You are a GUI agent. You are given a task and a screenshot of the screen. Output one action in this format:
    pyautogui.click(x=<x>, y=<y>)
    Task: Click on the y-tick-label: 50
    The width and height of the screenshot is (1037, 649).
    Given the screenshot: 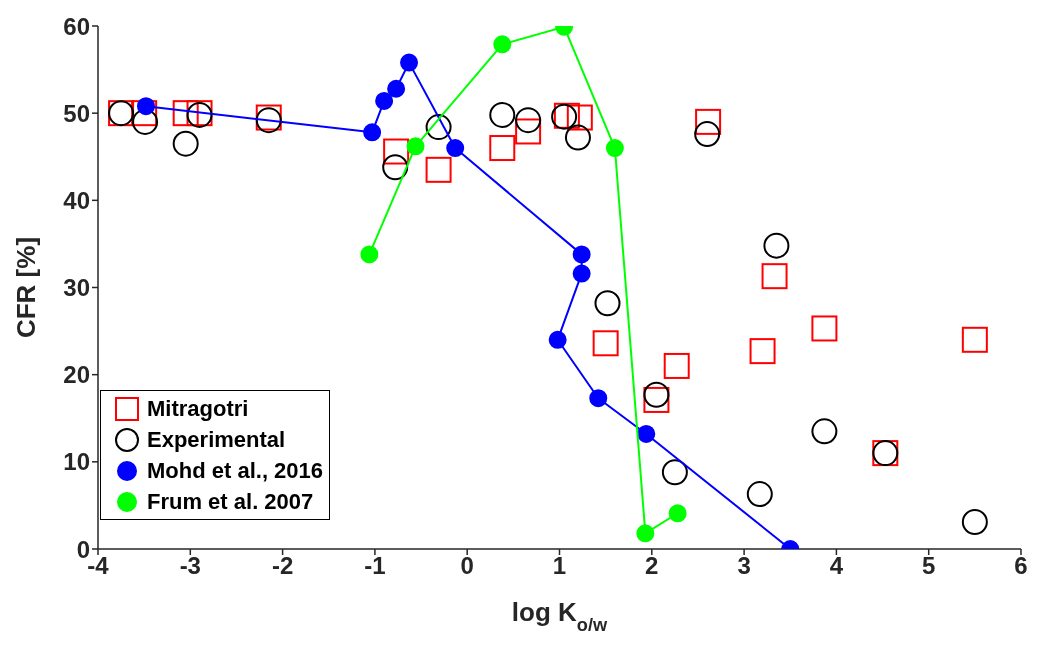 What is the action you would take?
    pyautogui.click(x=76, y=113)
    